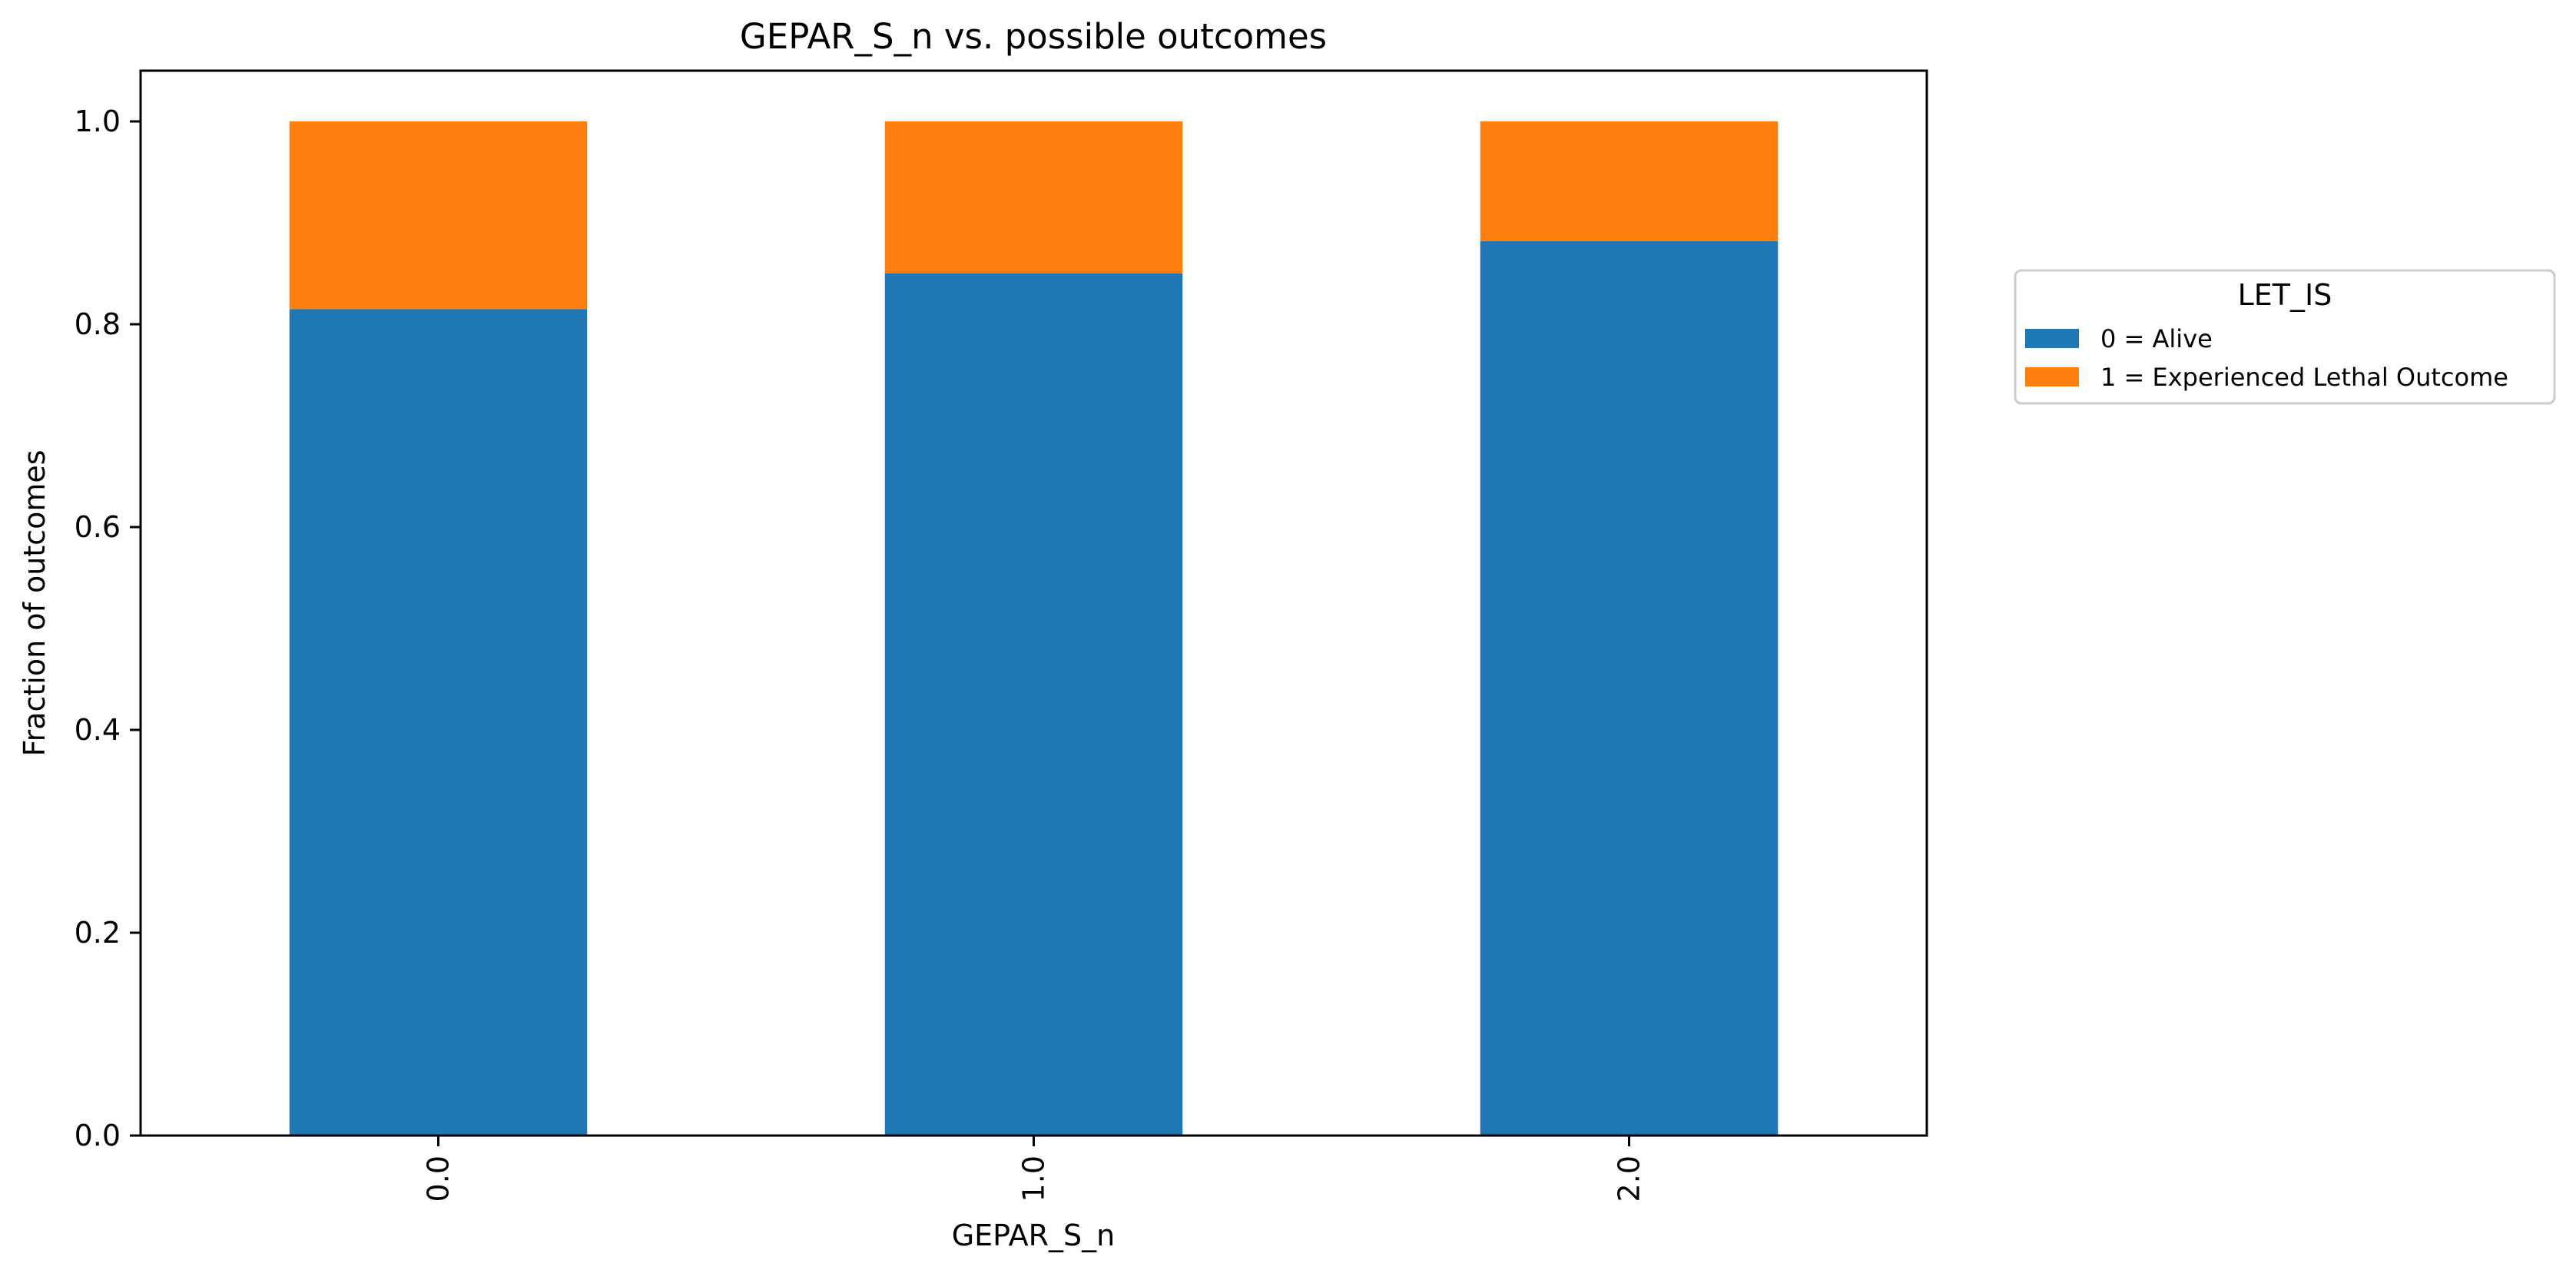  Describe the element at coordinates (108, 628) in the screenshot. I see `y-axis: 0.0 0.2 0.4 0.6 0.8 1.0` at that location.